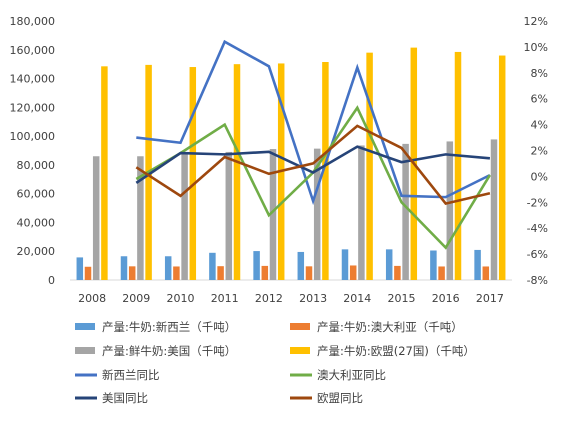  I want to click on legend-label: 美国同比, so click(125, 398).